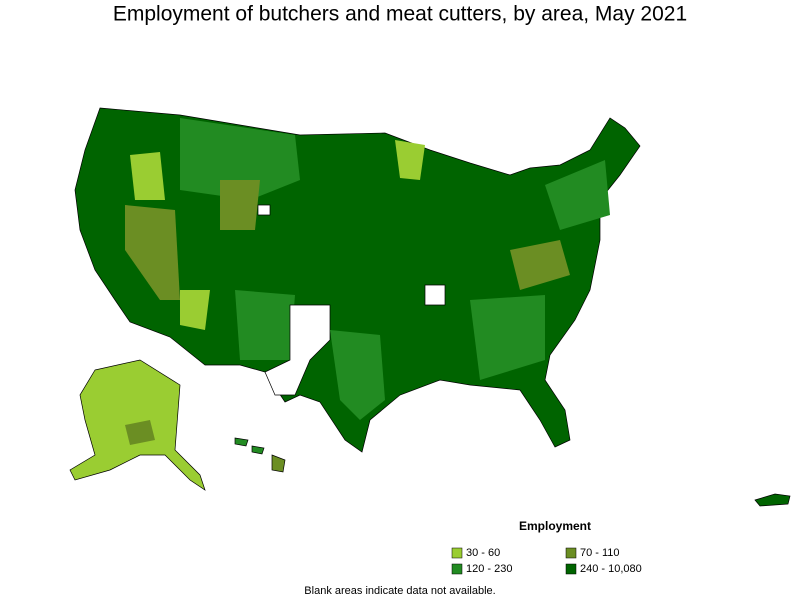 This screenshot has height=600, width=800. What do you see at coordinates (540, 265) in the screenshot?
I see `region-appalachia` at bounding box center [540, 265].